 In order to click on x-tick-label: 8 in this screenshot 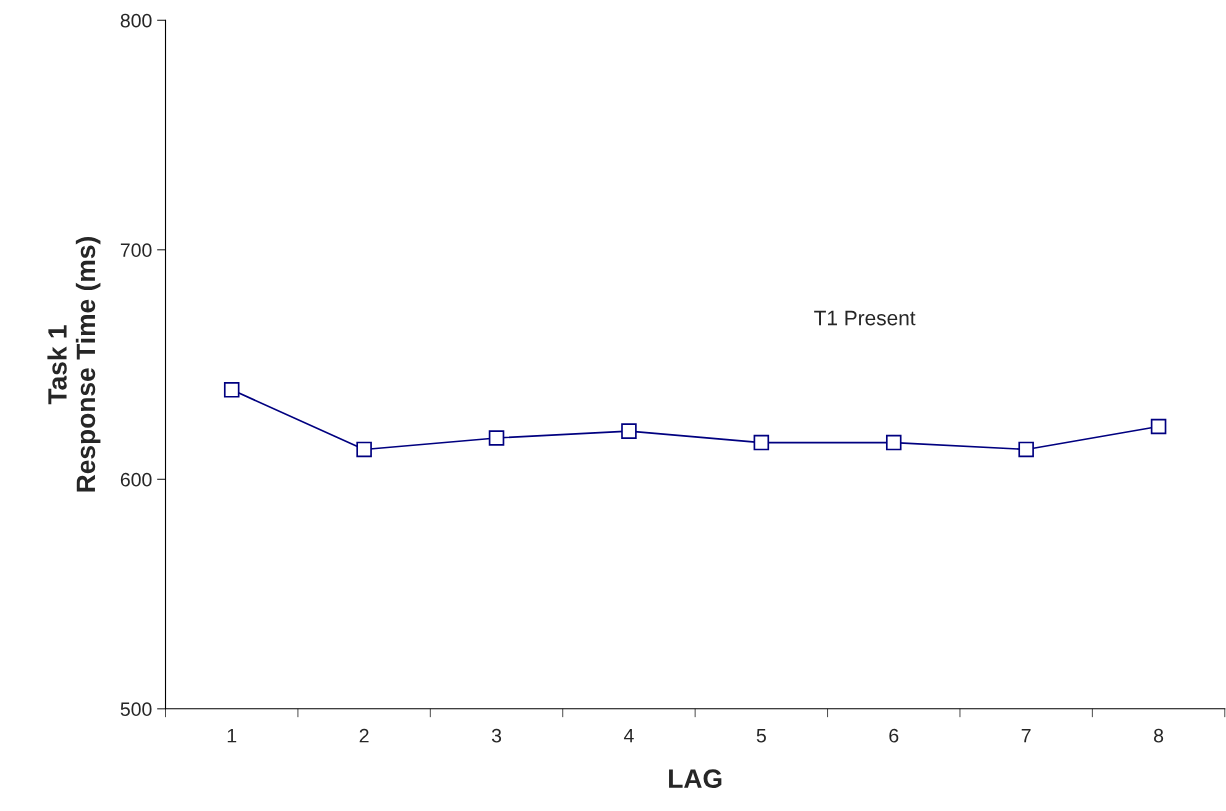, I will do `click(1159, 735)`.